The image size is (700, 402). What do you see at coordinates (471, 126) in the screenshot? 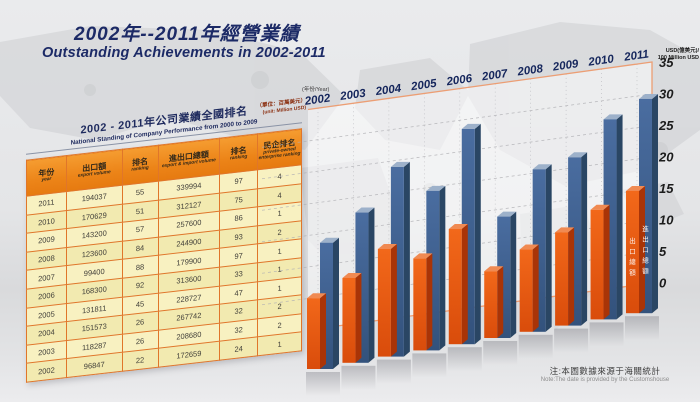
I see `bar-total-2006-top` at bounding box center [471, 126].